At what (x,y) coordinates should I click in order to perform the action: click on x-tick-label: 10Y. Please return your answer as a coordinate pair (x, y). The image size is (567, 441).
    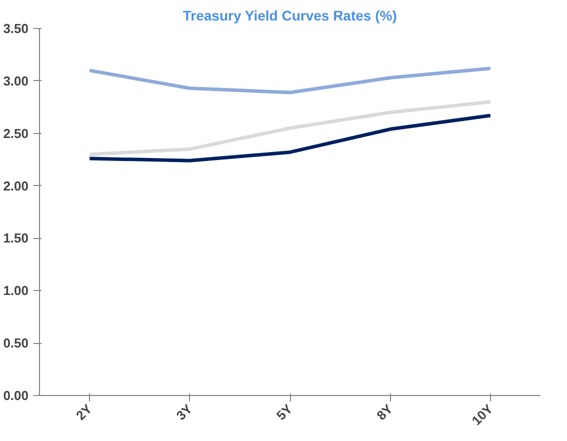
    Looking at the image, I should click on (482, 414).